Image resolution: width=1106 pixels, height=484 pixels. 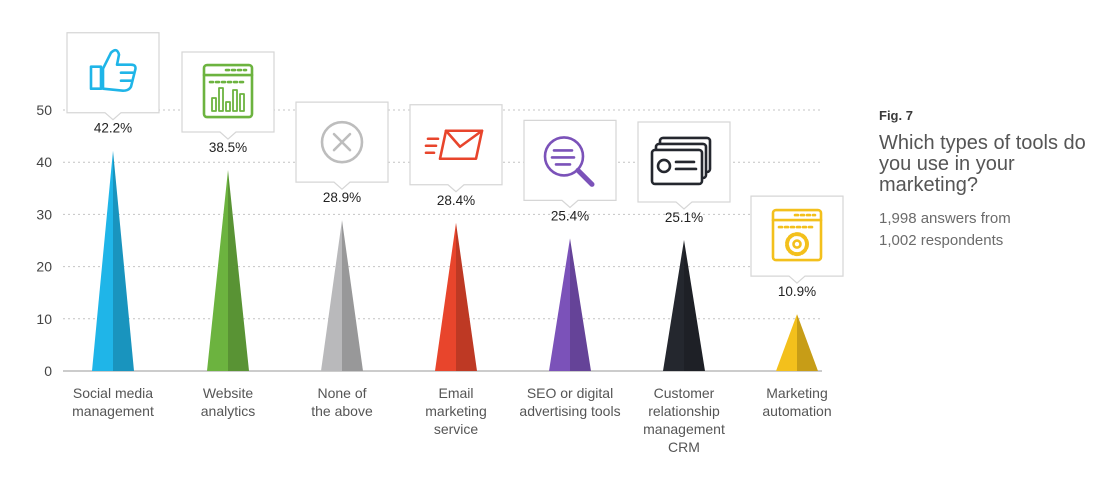 What do you see at coordinates (796, 402) in the screenshot?
I see `category-label: Marketing automation` at bounding box center [796, 402].